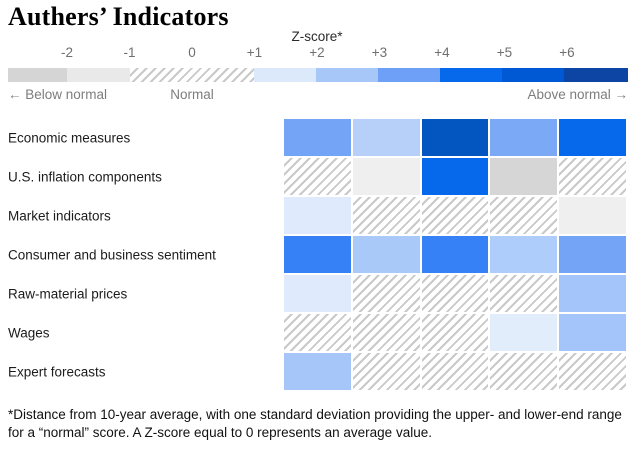 Image resolution: width=635 pixels, height=458 pixels. Describe the element at coordinates (577, 94) in the screenshot. I see `legend-above-normal: Above normal →` at that location.